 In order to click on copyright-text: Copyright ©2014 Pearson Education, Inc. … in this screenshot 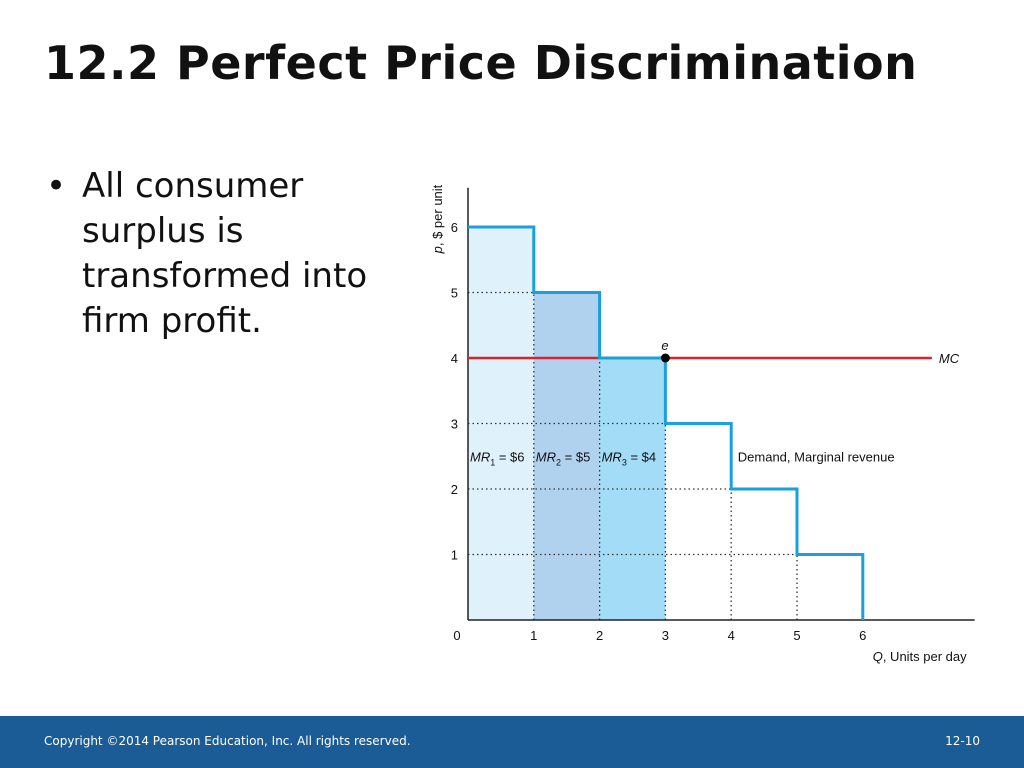, I will do `click(227, 741)`.